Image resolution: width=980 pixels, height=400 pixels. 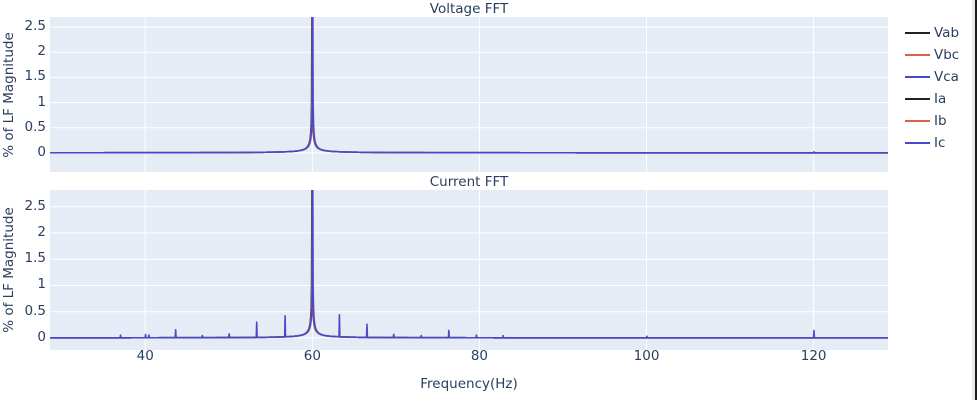 What do you see at coordinates (940, 121) in the screenshot?
I see `legend-label: Ib` at bounding box center [940, 121].